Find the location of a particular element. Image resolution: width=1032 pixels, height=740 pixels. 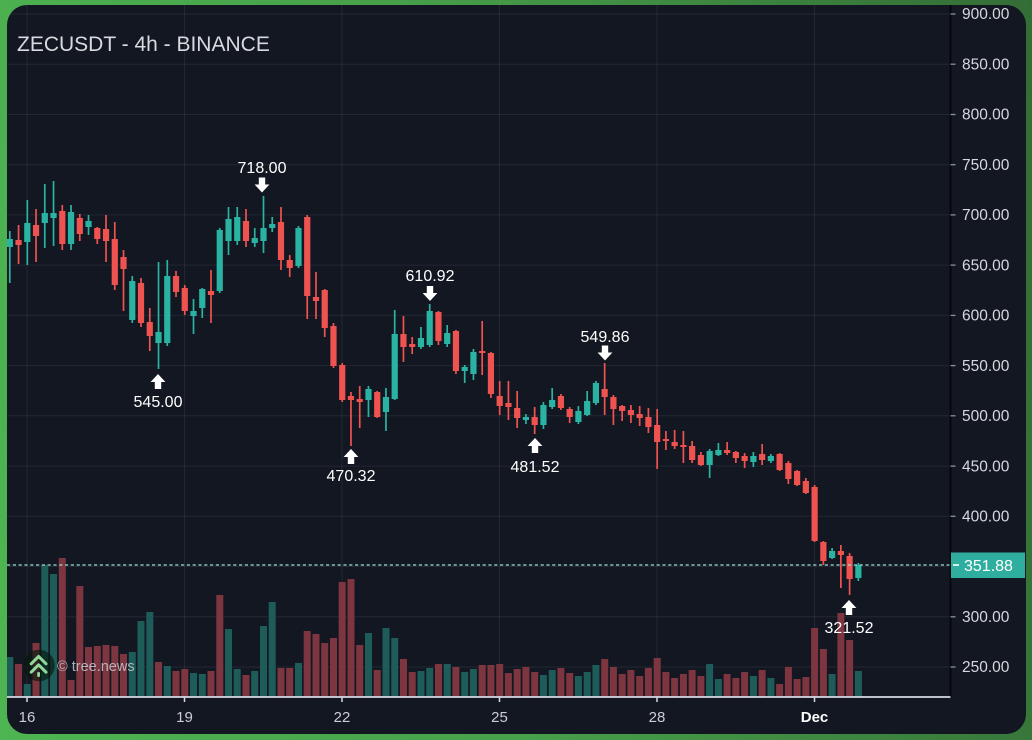

svg-text: 549.86 is located at coordinates (605, 337).